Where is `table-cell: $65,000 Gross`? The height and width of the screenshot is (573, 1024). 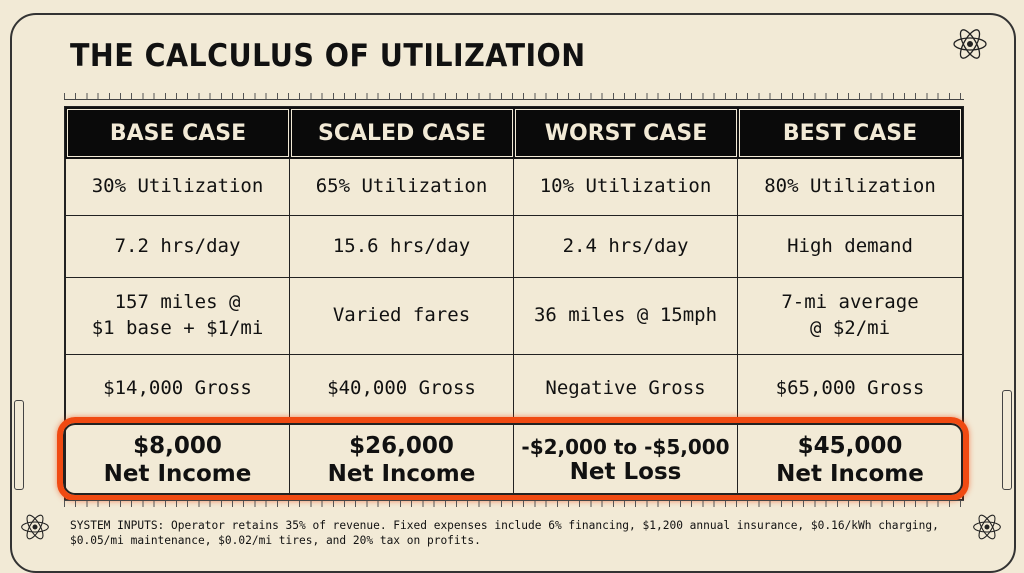 table-cell: $65,000 Gross is located at coordinates (850, 389).